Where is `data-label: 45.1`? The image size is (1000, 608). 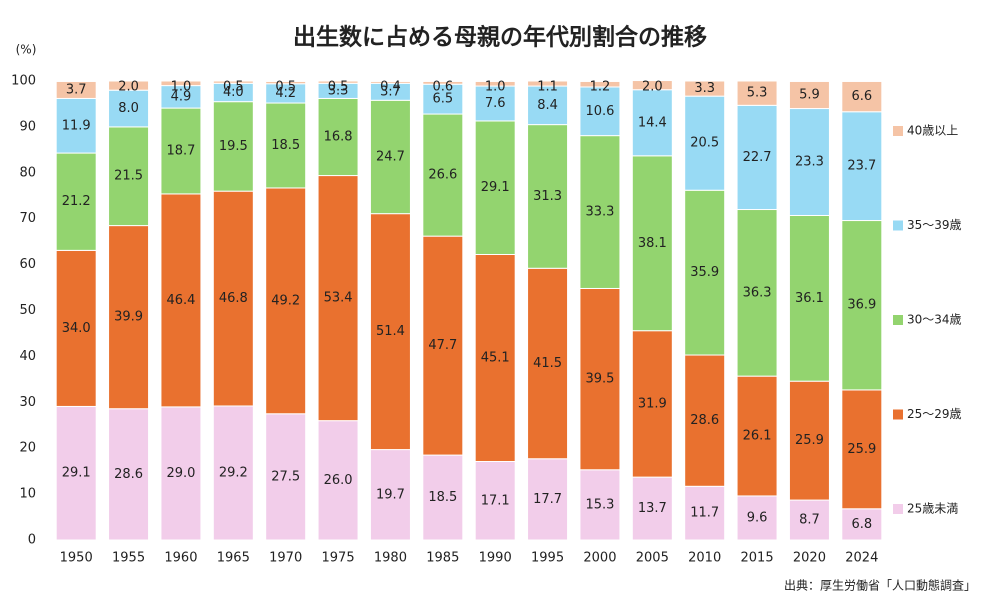 data-label: 45.1 is located at coordinates (495, 358).